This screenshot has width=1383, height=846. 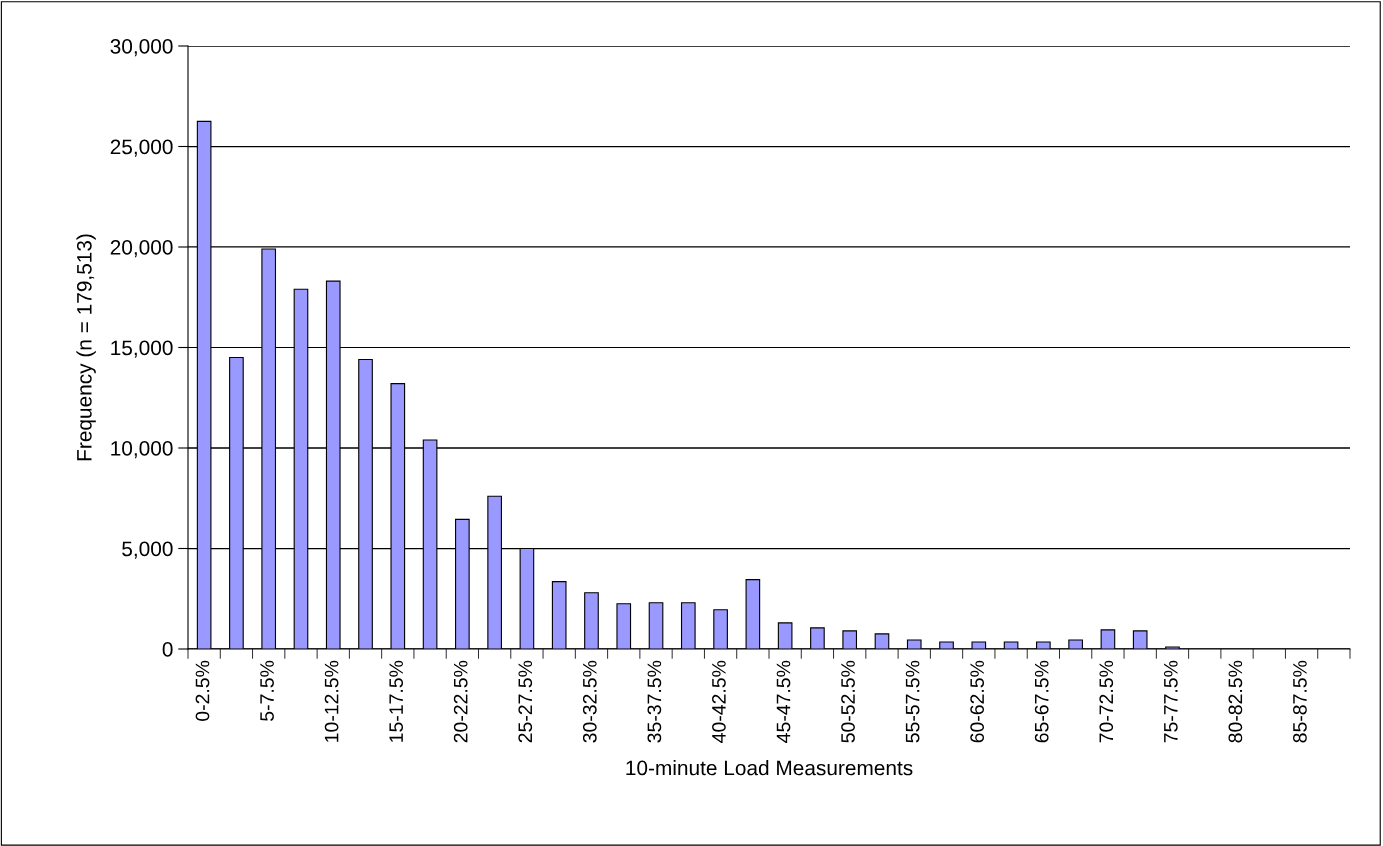 What do you see at coordinates (147, 550) in the screenshot?
I see `y-tick-label: 5,000` at bounding box center [147, 550].